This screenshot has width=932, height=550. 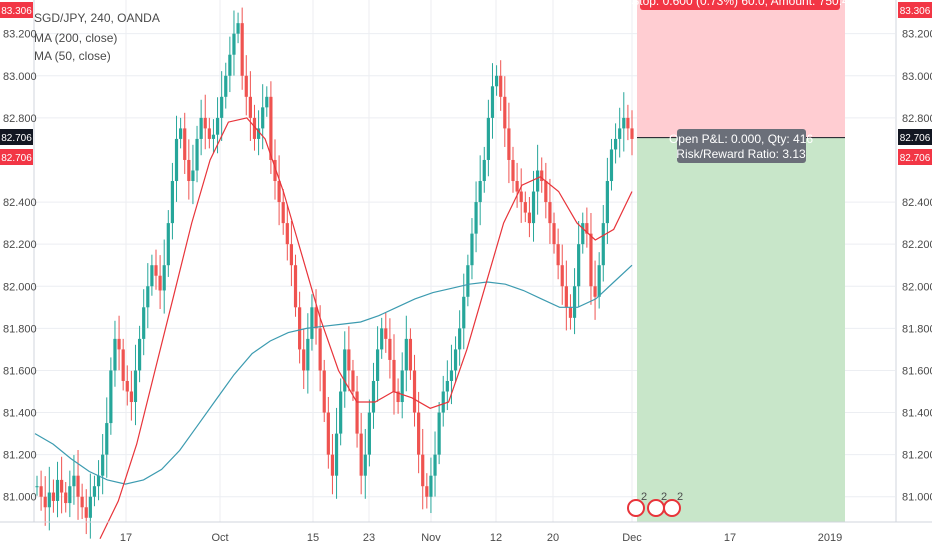 What do you see at coordinates (16, 138) in the screenshot?
I see `badge-current-left: 82.706` at bounding box center [16, 138].